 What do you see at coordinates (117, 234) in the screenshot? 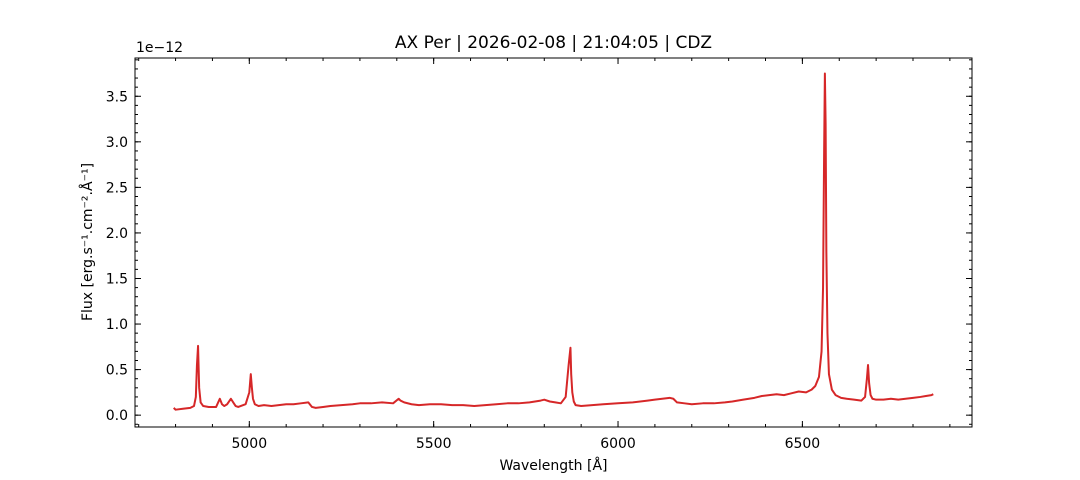
I see `y-tick-label: 2.0` at bounding box center [117, 234].